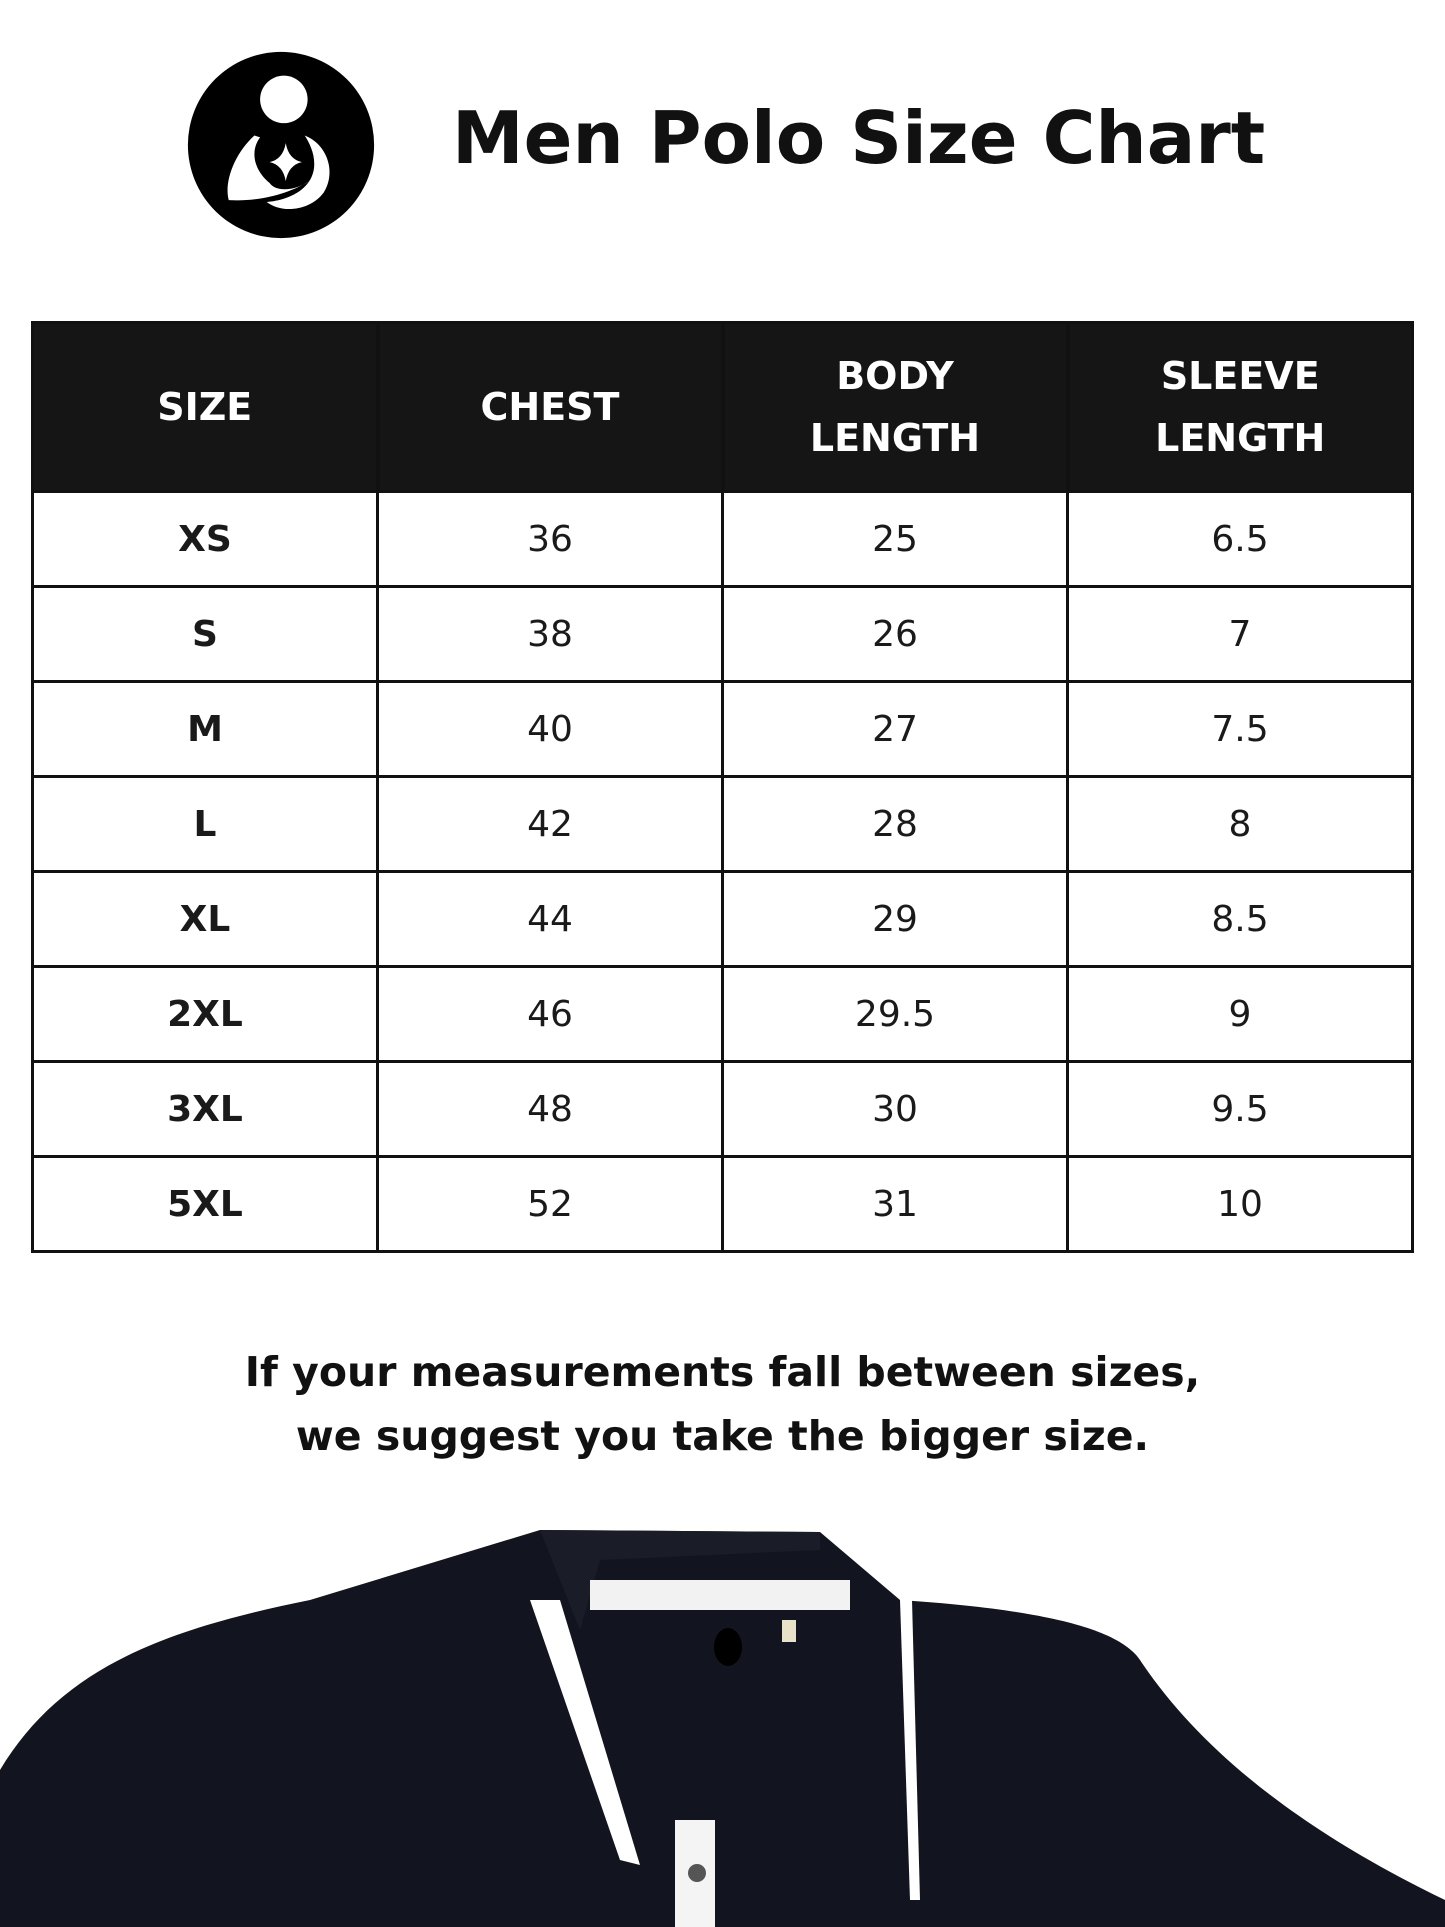 The width and height of the screenshot is (1445, 1927). Describe the element at coordinates (859, 138) in the screenshot. I see `page-title: Men Polo Size Chart` at that location.